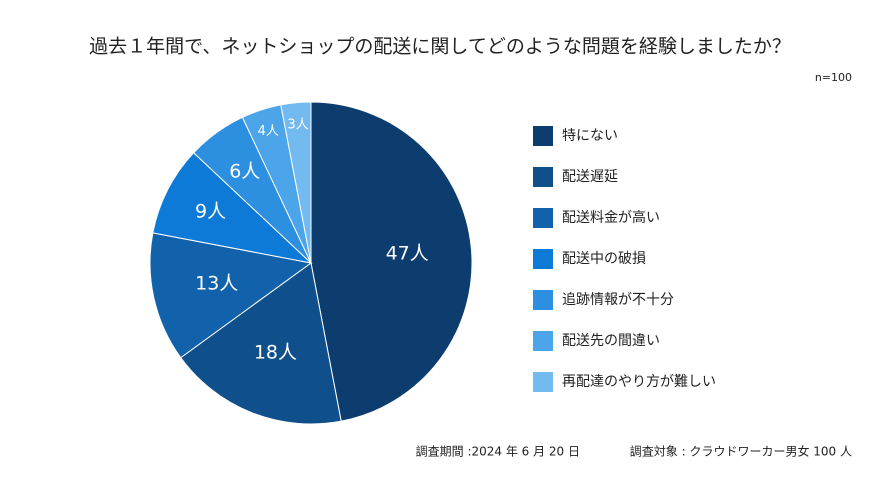  I want to click on data-label: 9人, so click(210, 211).